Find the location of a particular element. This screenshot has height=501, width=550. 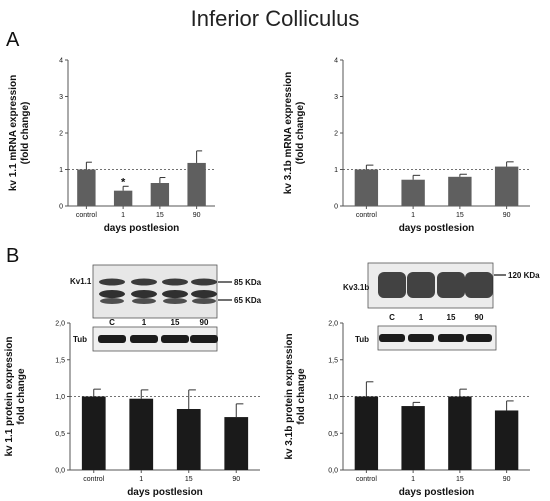

marker-120kda-label: 120 KDa is located at coordinates (524, 275).